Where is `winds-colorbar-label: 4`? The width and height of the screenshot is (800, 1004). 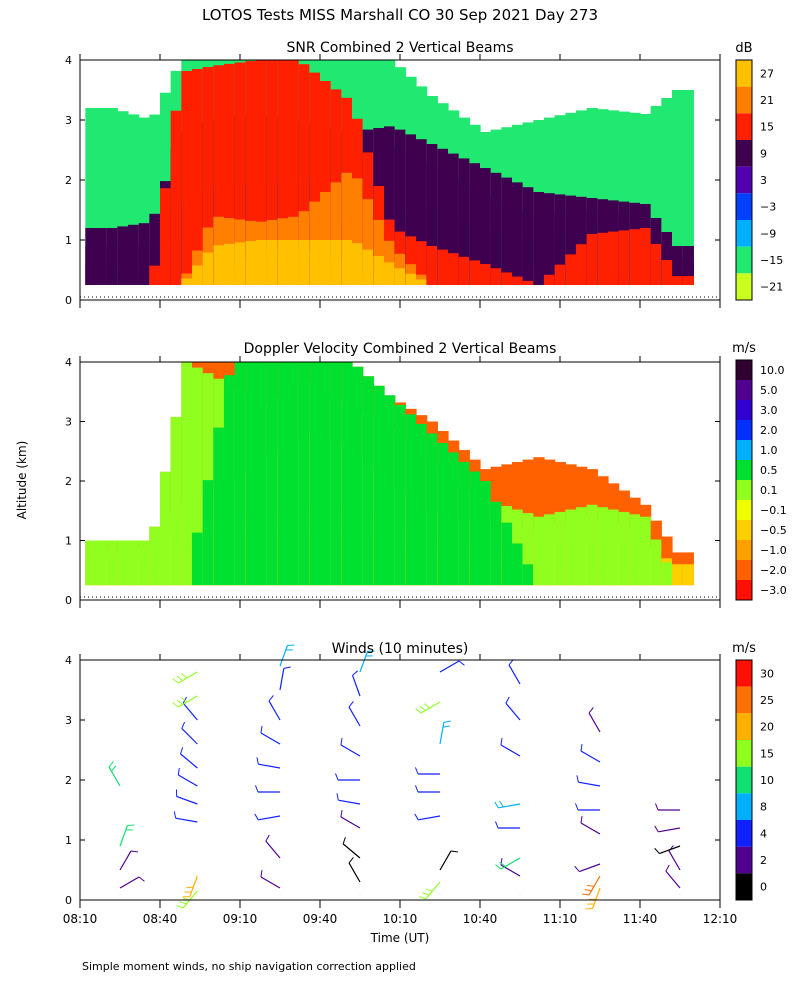 winds-colorbar-label: 4 is located at coordinates (763, 833).